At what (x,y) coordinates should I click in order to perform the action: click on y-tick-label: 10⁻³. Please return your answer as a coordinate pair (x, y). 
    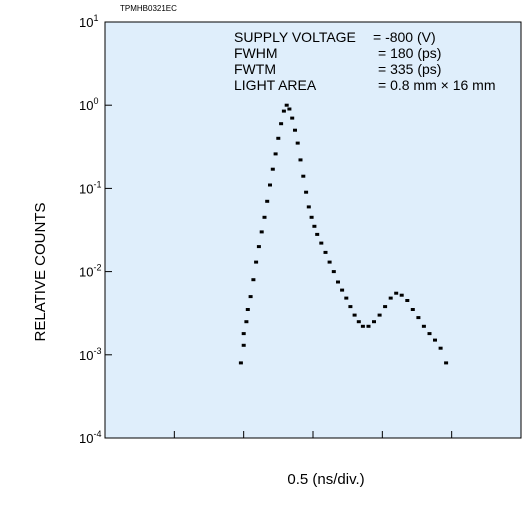
    Looking at the image, I should click on (90, 354).